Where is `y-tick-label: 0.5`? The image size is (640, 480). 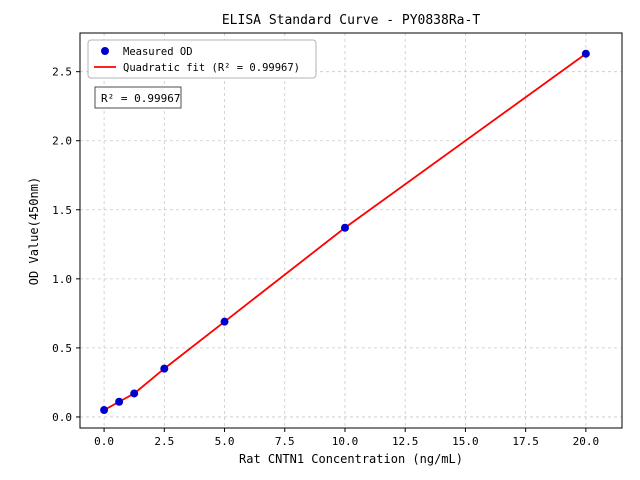 y-tick-label: 0.5 is located at coordinates (62, 348).